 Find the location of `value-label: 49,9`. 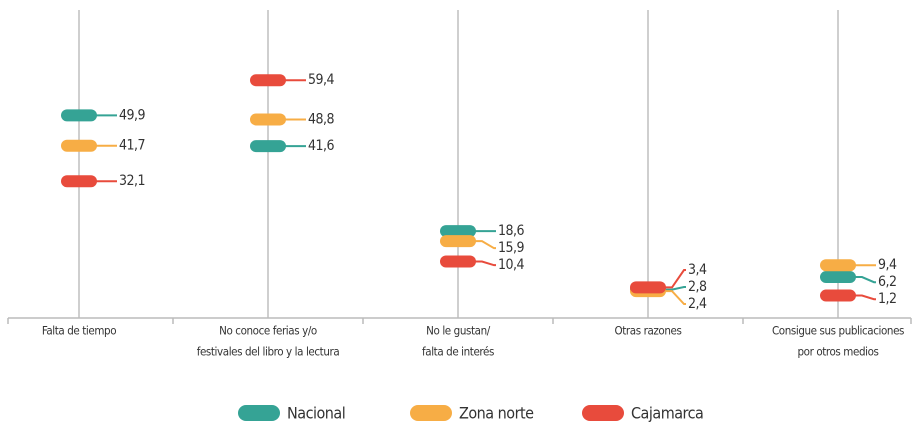

value-label: 49,9 is located at coordinates (132, 115).